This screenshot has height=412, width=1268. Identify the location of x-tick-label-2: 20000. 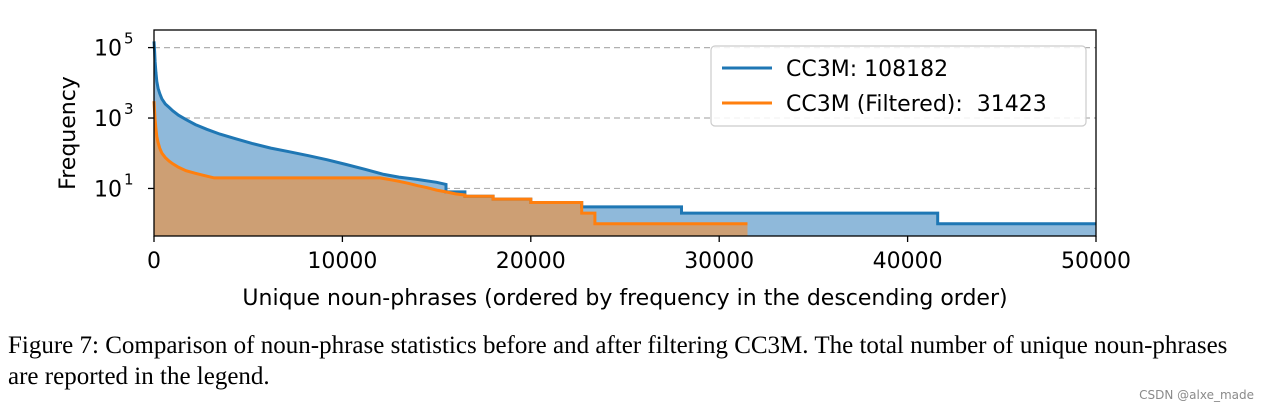
(531, 261).